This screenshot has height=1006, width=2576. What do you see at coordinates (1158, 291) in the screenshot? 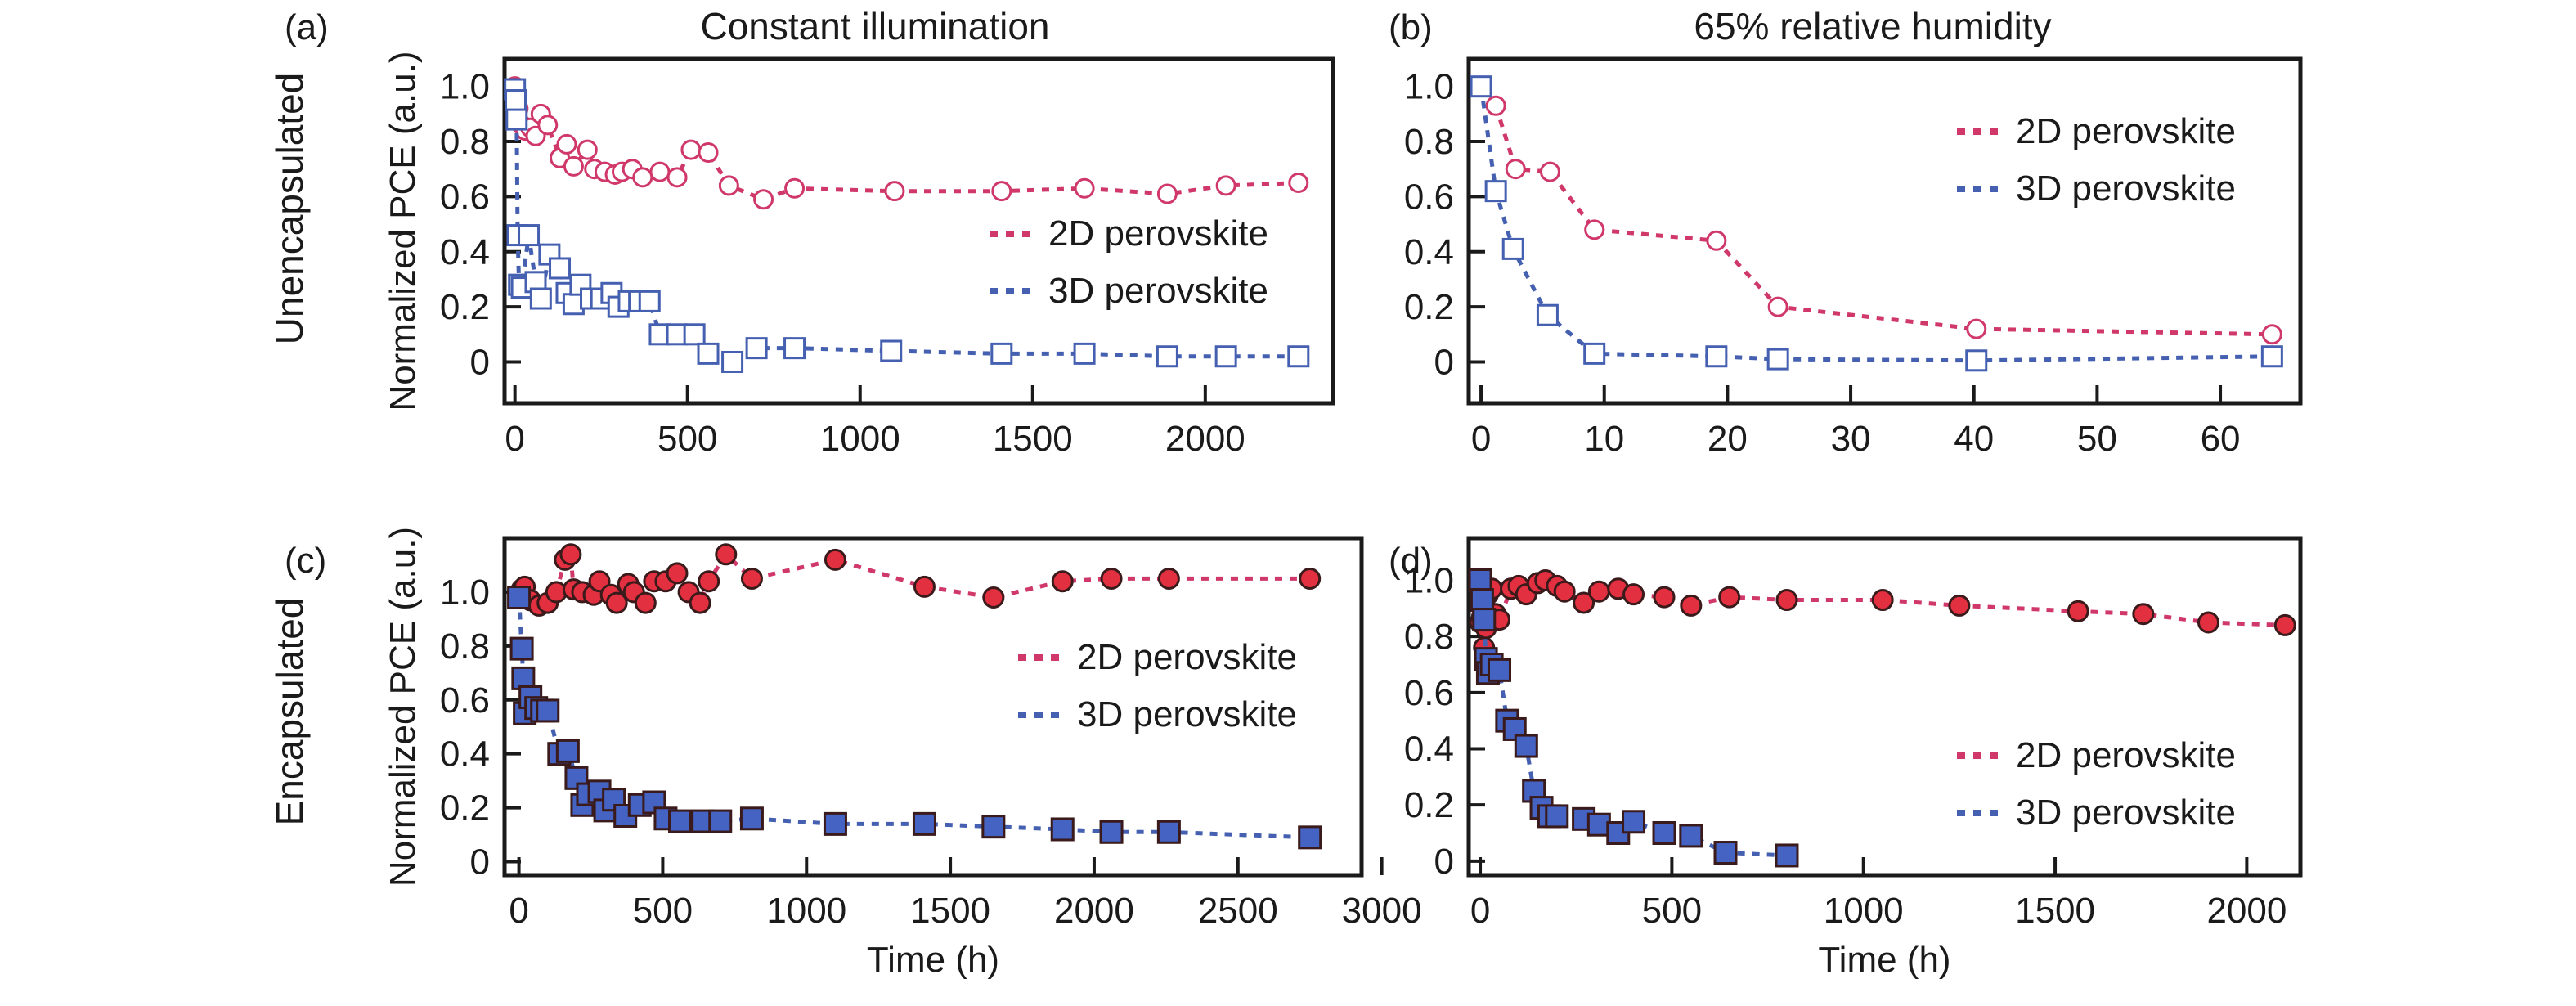
I see `legend-label-3d: 3D perovskite` at bounding box center [1158, 291].